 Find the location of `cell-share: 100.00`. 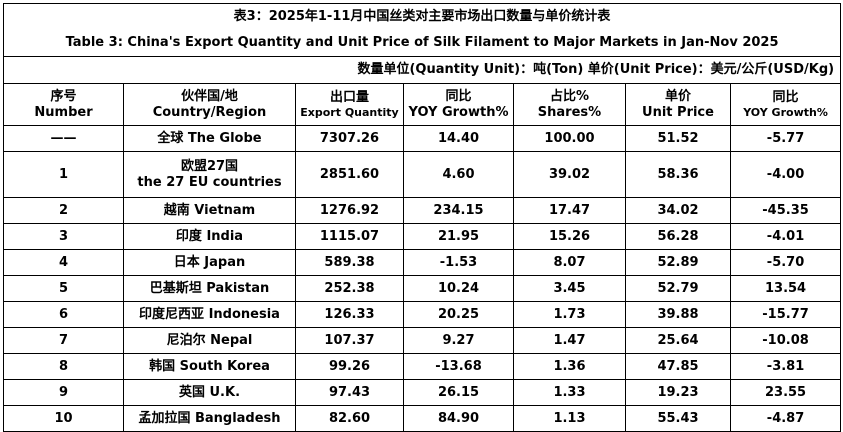

cell-share: 100.00 is located at coordinates (569, 138).